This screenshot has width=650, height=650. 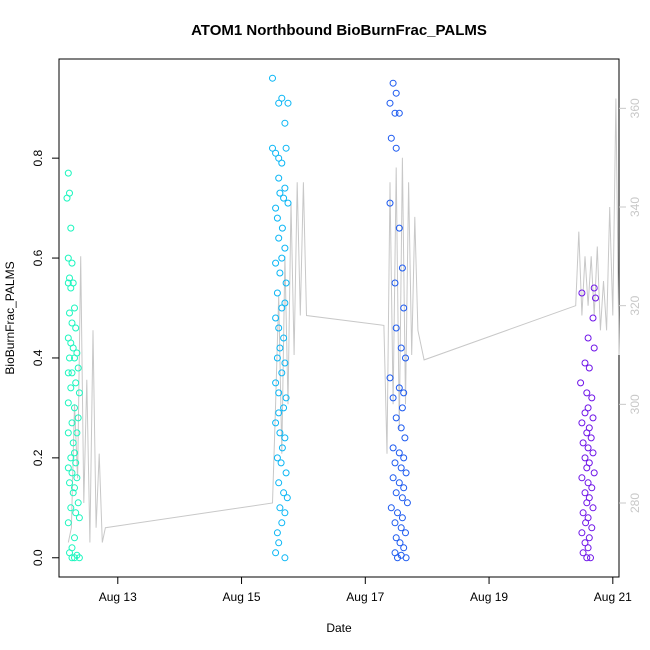 What do you see at coordinates (365, 590) in the screenshot?
I see `x-axis: Aug 13 Aug 15 Aug 17 Aug 19 Aug 21` at bounding box center [365, 590].